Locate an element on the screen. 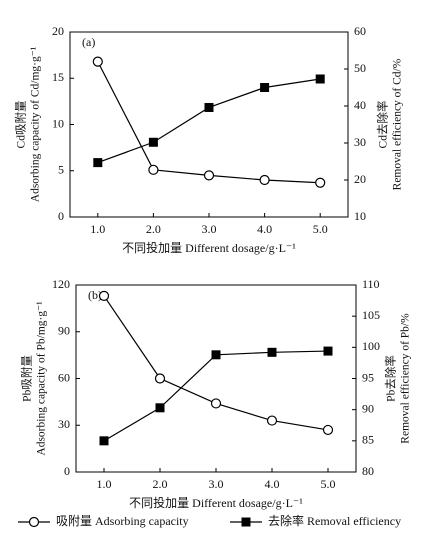 This screenshot has height=535, width=448. y-tick-label: 15 is located at coordinates (58, 77).